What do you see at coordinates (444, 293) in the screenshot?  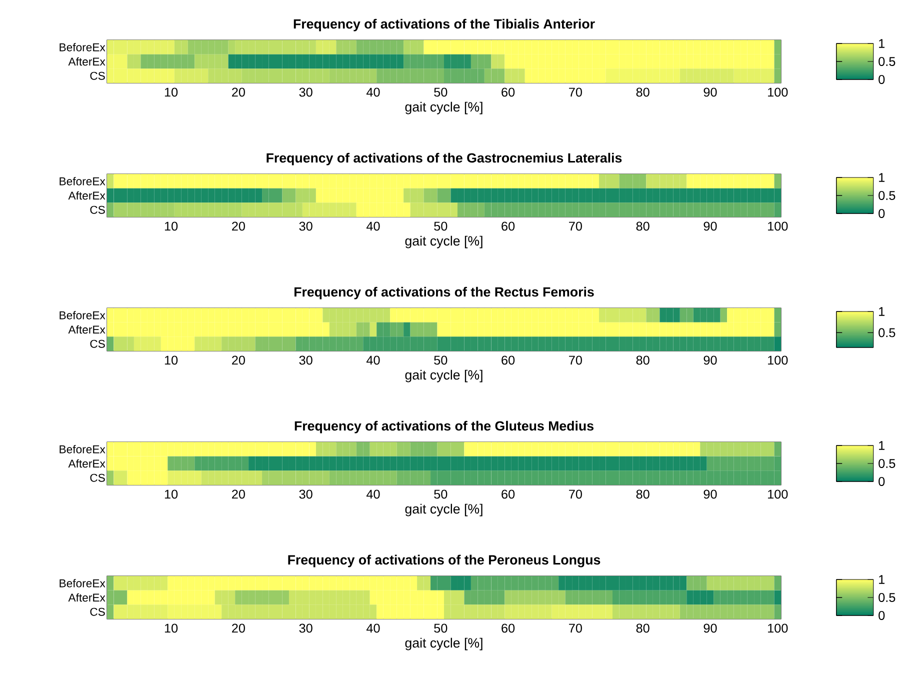 I see `chart-title: Frequency of activations of the Rectus Femoris` at bounding box center [444, 293].